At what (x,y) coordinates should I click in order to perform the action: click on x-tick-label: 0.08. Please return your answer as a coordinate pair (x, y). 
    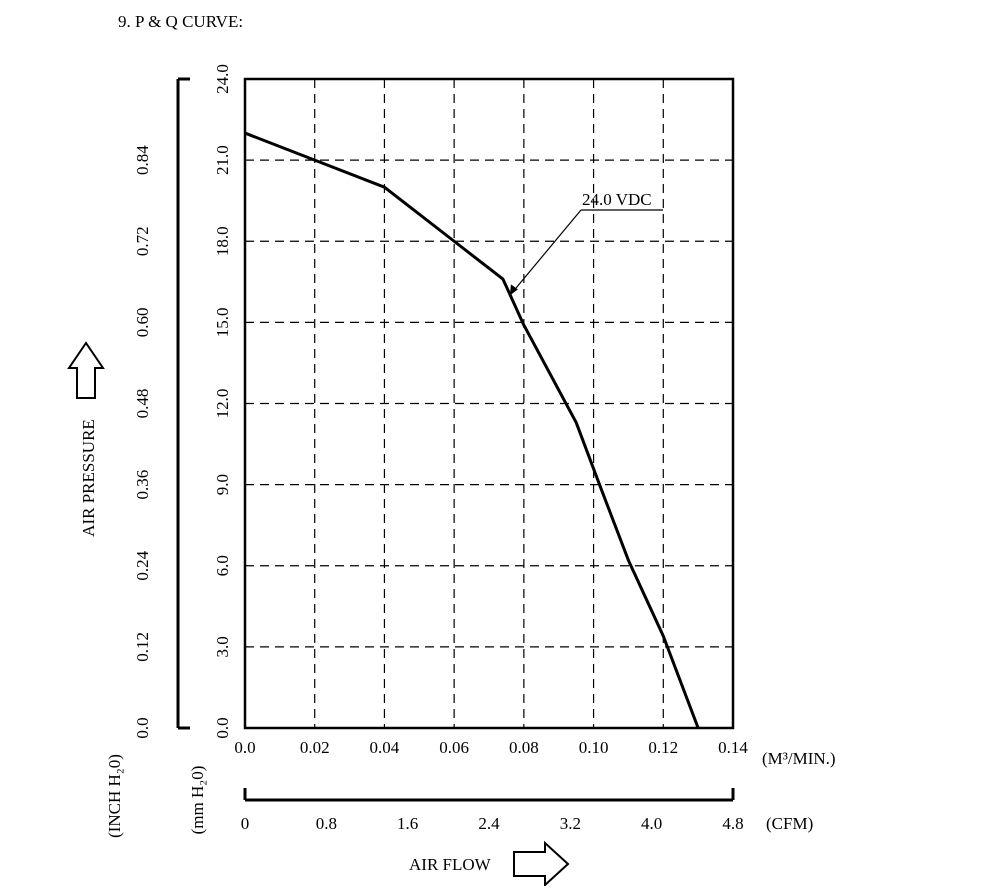
    Looking at the image, I should click on (524, 747).